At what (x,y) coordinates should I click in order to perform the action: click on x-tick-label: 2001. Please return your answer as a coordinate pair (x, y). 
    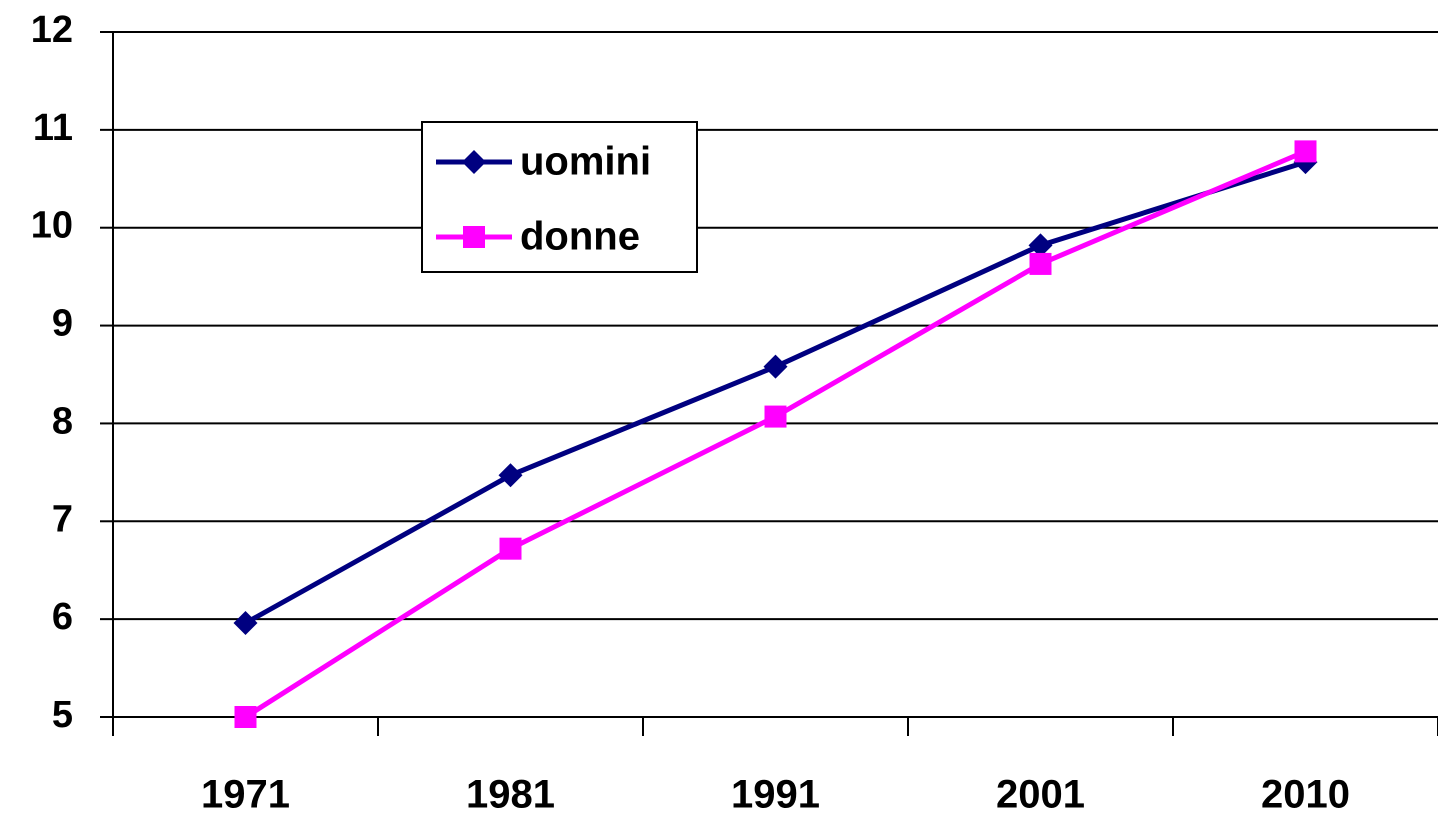
    Looking at the image, I should click on (1040, 795).